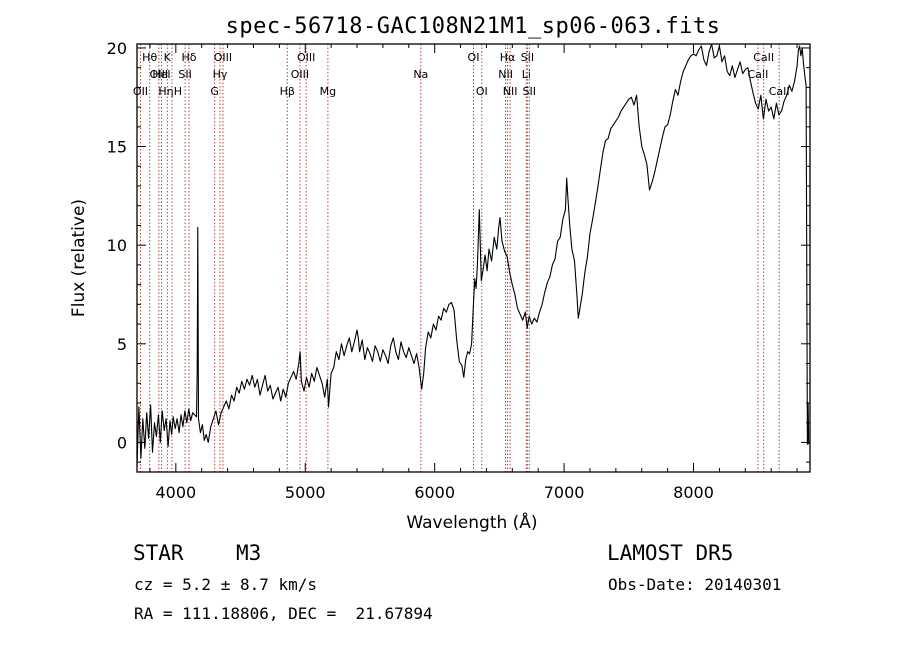 This screenshot has width=900, height=649. What do you see at coordinates (158, 553) in the screenshot?
I see `object-class: STAR` at bounding box center [158, 553].